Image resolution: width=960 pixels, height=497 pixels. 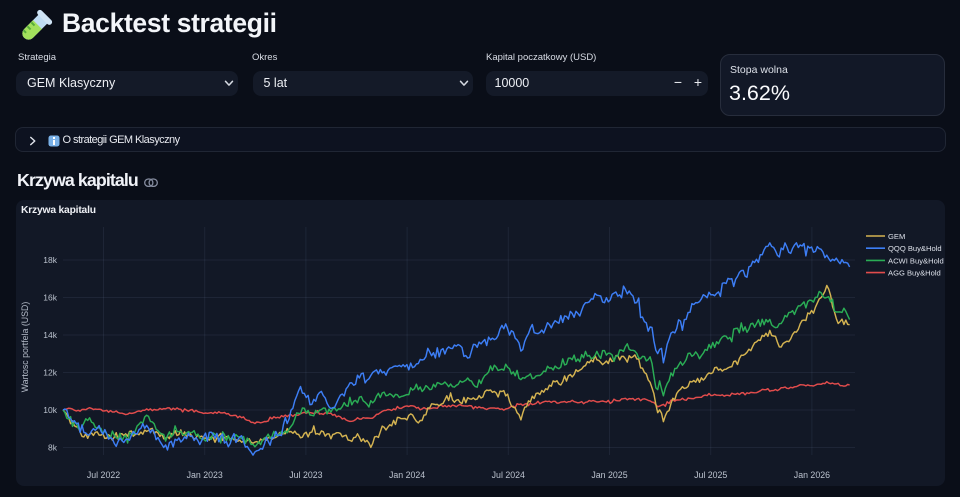 I want to click on svg-text: Jul 2025, so click(x=710, y=475).